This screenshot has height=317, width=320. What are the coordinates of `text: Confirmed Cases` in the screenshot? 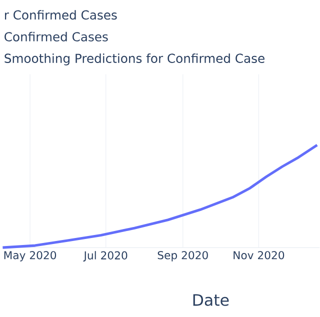 It's located at (56, 37).